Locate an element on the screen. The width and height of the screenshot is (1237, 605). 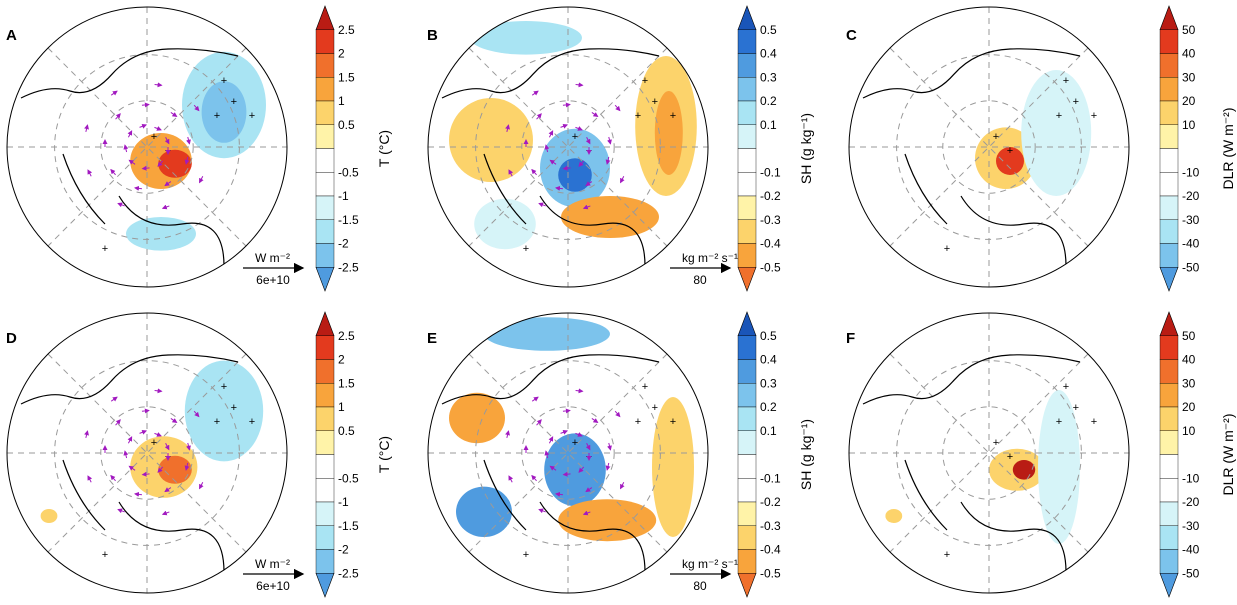
colorbar-tick: -0.1 is located at coordinates (770, 172).